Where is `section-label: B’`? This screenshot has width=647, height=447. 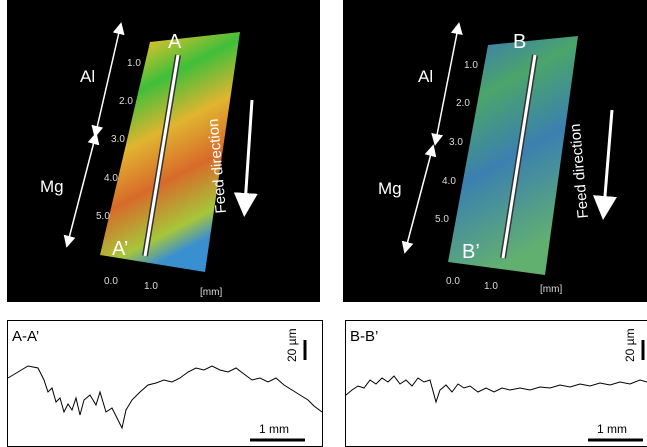
section-label: B’ is located at coordinates (471, 252).